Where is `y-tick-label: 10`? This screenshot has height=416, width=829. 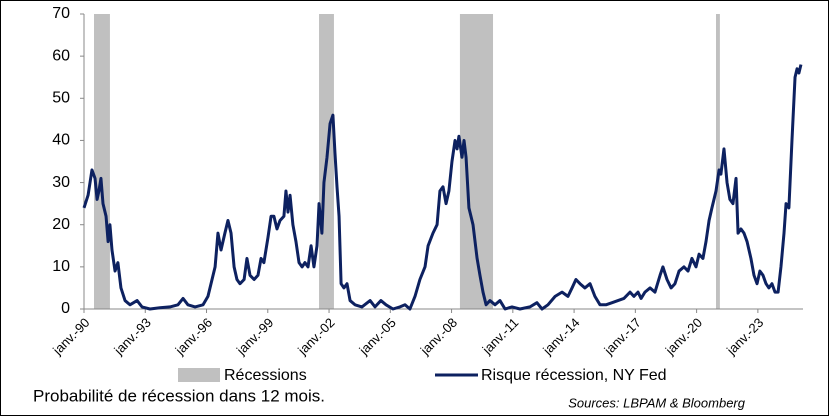 y-tick-label: 10 is located at coordinates (61, 266).